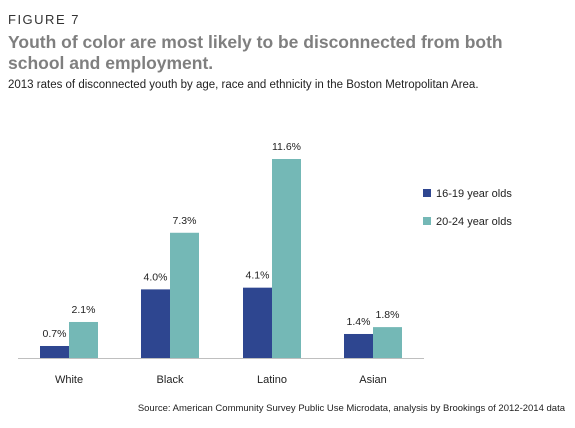 The height and width of the screenshot is (428, 575). Describe the element at coordinates (258, 276) in the screenshot. I see `data-label-latino-series-1: 4.1%` at that location.